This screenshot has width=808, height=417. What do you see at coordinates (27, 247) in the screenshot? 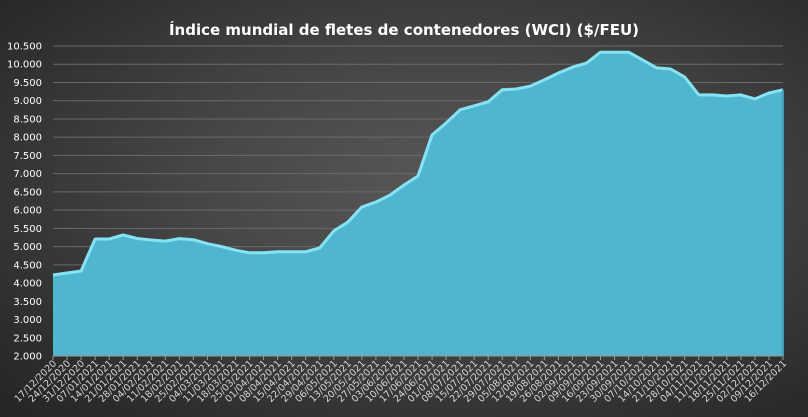
I see `y-tick-label: 5.000` at bounding box center [27, 247].